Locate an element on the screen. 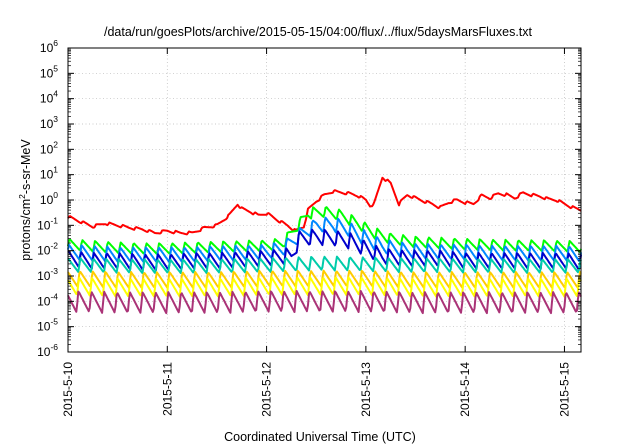  y-tick-label-exponent: -6 is located at coordinates (54, 347).